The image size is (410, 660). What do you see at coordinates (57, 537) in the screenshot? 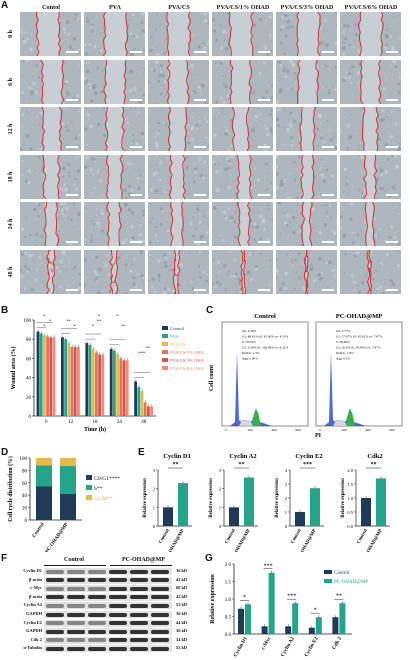
I see `x-tick-label: PC-OHAD@MP` at bounding box center [57, 537].